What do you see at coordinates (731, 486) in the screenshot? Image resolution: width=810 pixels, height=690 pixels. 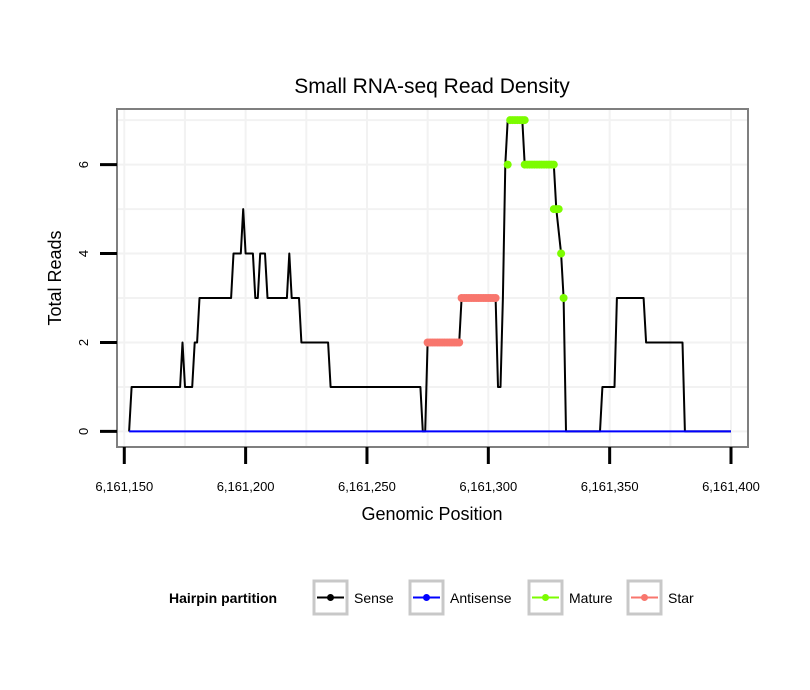 I see `x-tick-label: 6,161,400` at bounding box center [731, 486].